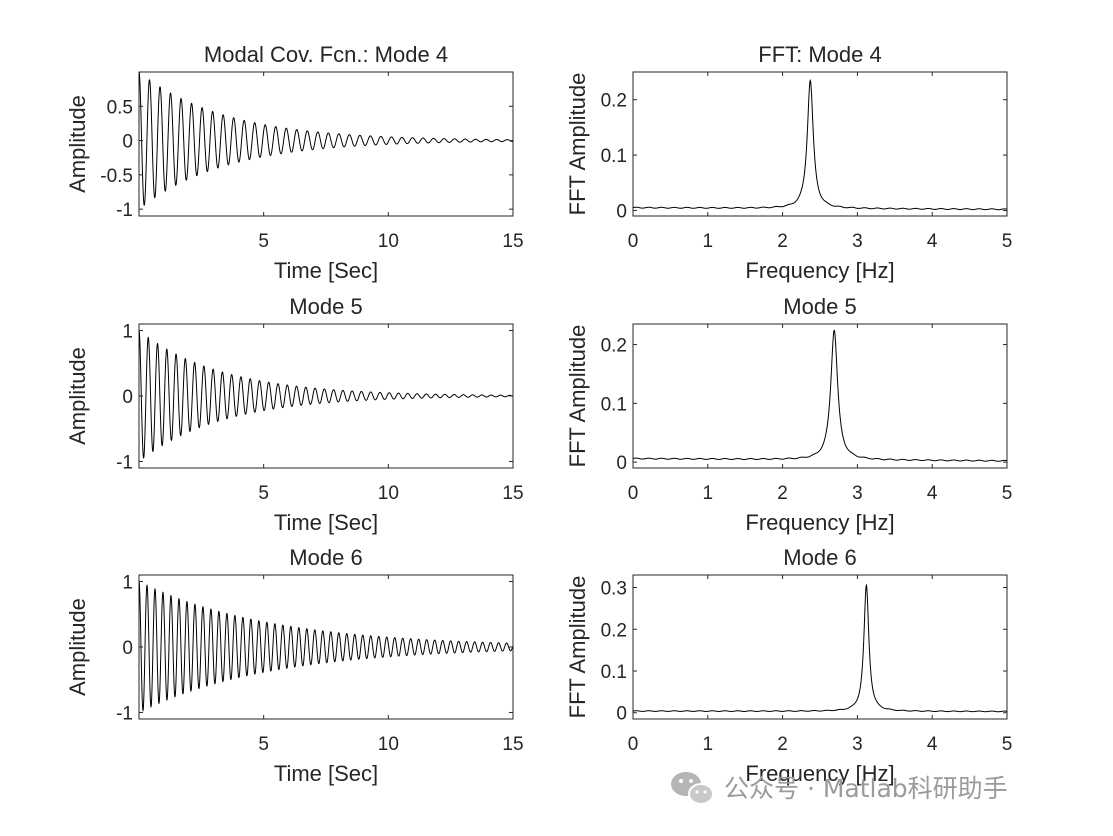 The height and width of the screenshot is (836, 1113). I want to click on wechat-icon, so click(692, 788).